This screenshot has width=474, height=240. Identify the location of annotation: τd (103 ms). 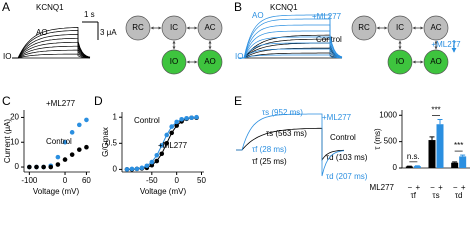
(347, 157).